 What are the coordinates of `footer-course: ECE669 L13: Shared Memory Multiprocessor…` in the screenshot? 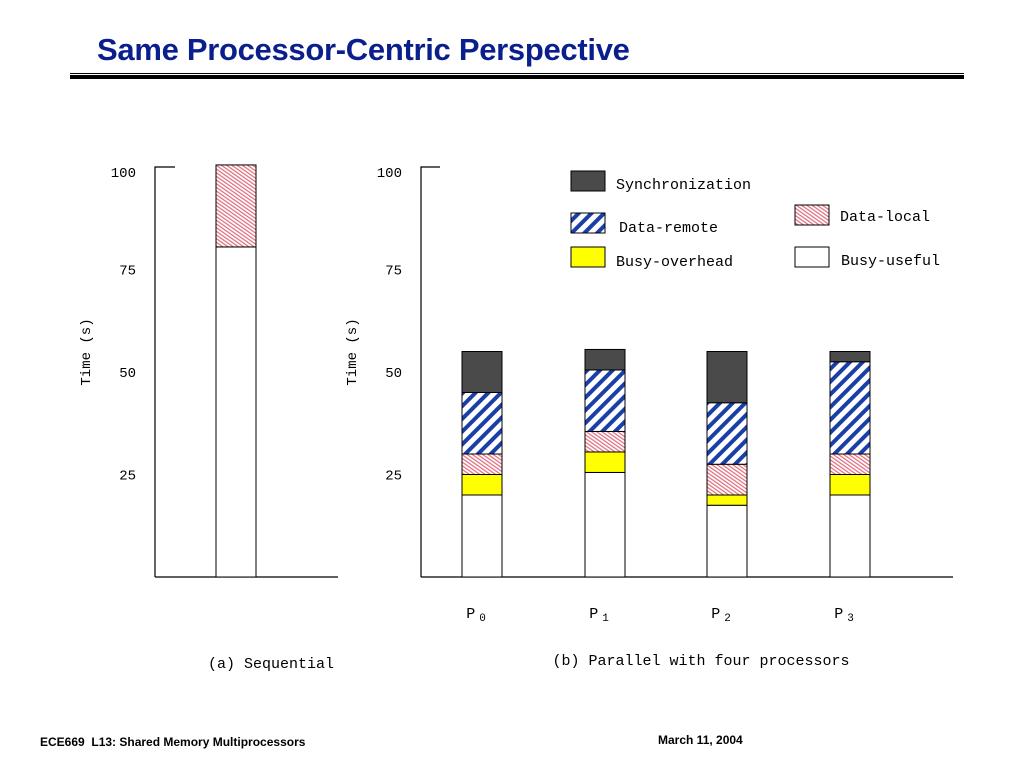 It's located at (173, 742).